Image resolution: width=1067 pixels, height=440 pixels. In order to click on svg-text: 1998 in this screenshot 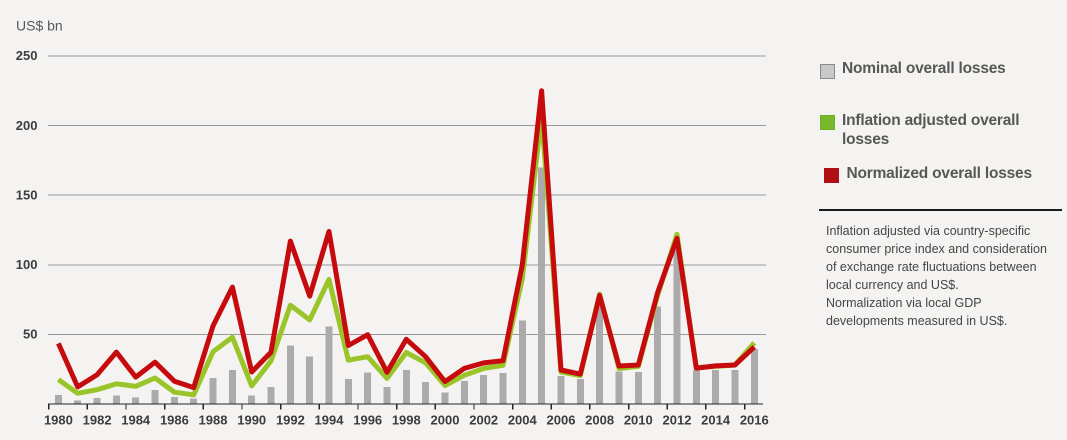, I will do `click(406, 420)`.